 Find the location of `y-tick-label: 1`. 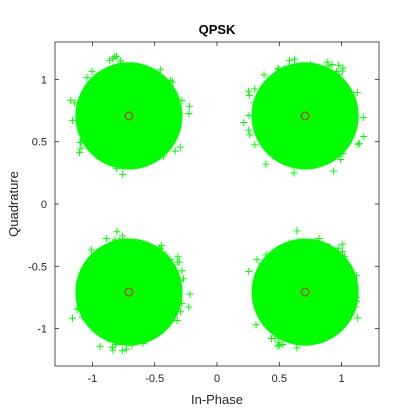

y-tick-label: 1 is located at coordinates (44, 80).